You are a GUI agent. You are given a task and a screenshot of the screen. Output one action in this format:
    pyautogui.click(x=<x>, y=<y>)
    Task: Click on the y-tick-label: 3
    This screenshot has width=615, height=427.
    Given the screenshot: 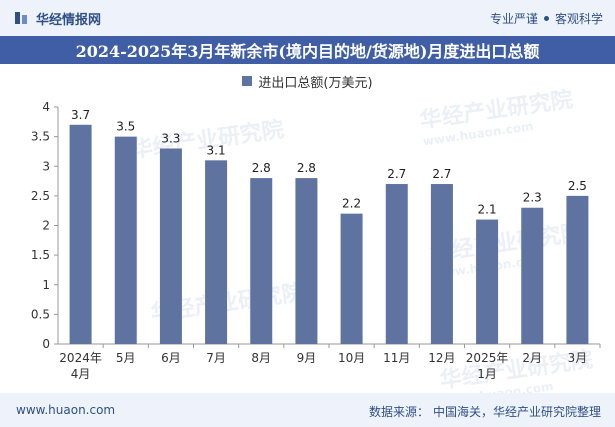 What is the action you would take?
    pyautogui.click(x=46, y=166)
    